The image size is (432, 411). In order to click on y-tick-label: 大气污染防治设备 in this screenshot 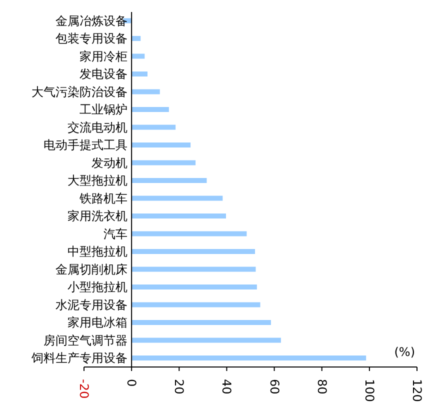, I will do `click(80, 91)`.